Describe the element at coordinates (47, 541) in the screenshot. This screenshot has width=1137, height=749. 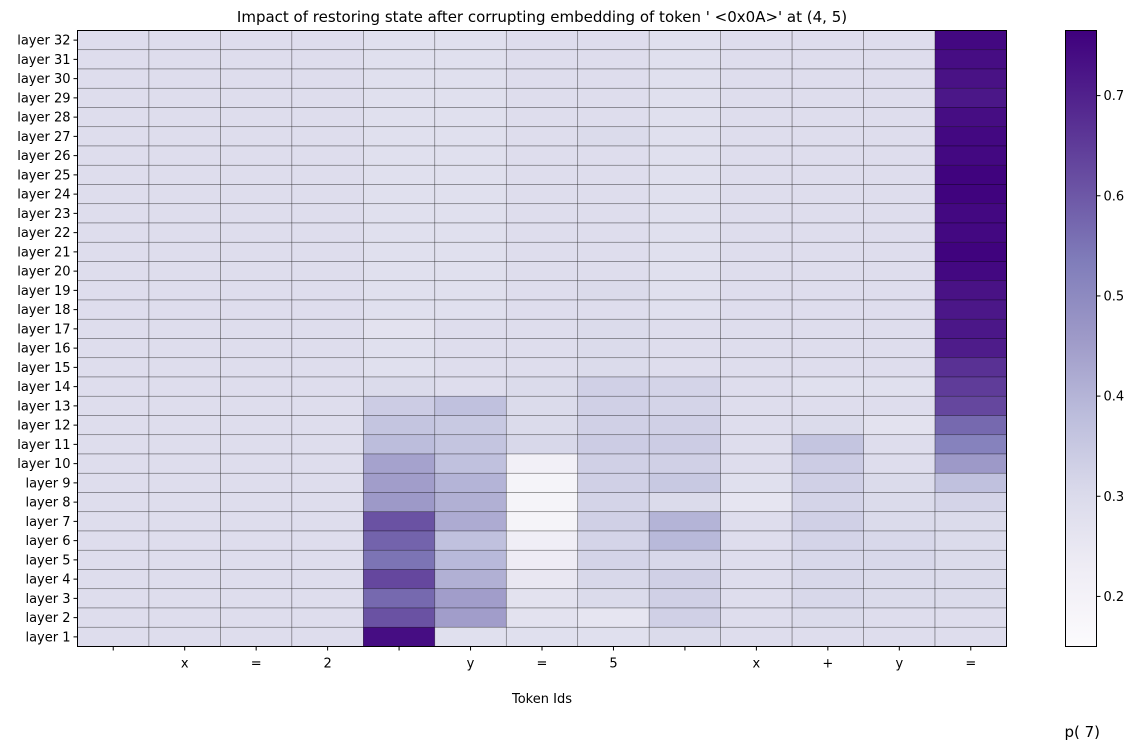
I see `y-tick-label: layer 6` at that location.